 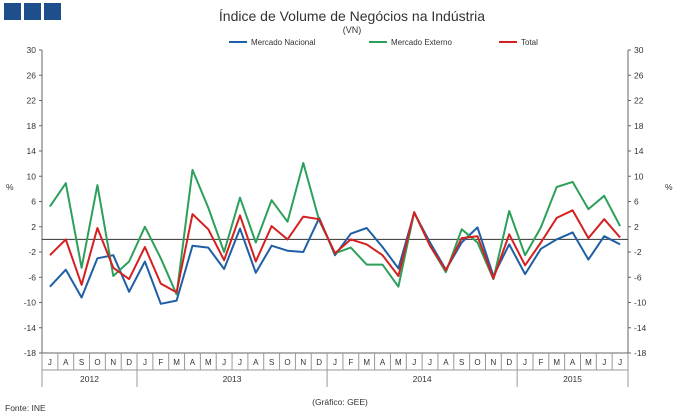 I want to click on y-tick-label-left: -18, so click(x=30, y=353).